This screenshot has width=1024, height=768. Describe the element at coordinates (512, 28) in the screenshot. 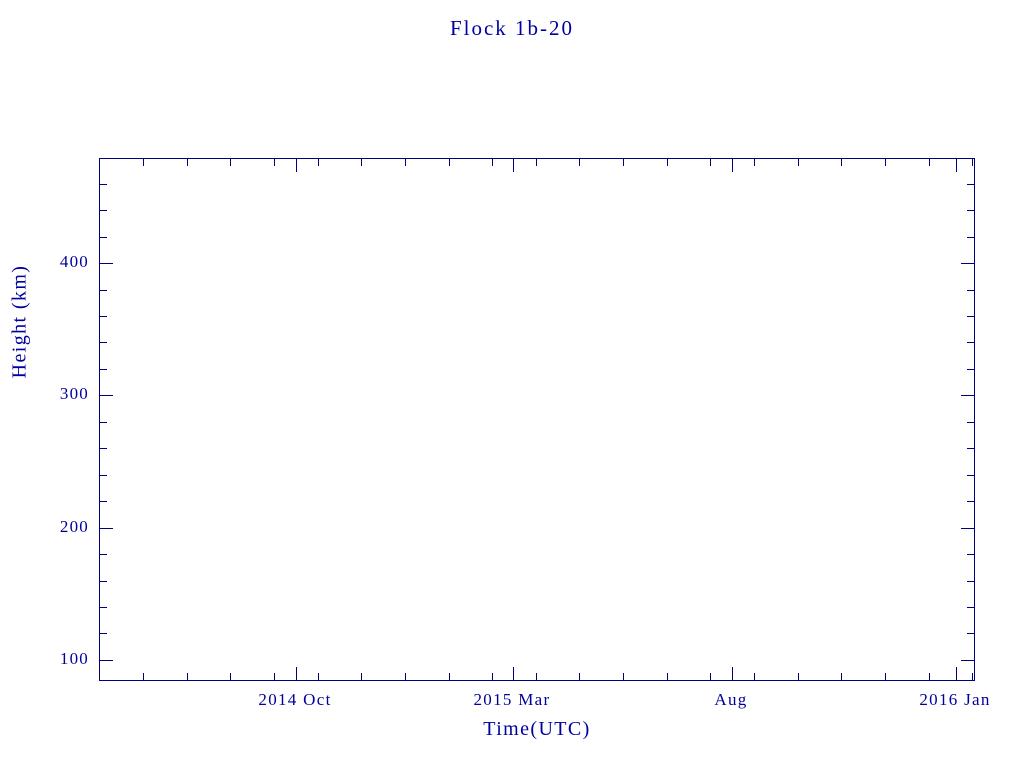

I see `chart-title: Flock 1b-20` at that location.